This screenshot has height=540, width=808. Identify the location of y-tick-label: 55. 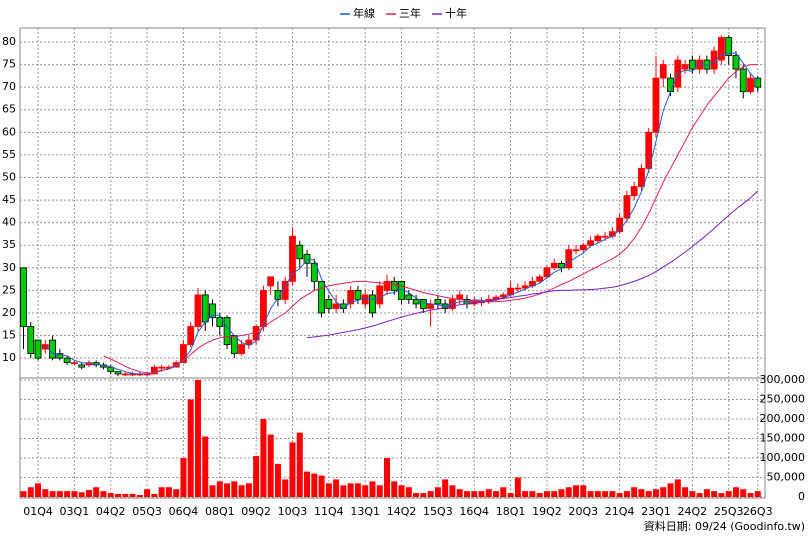
(9, 154).